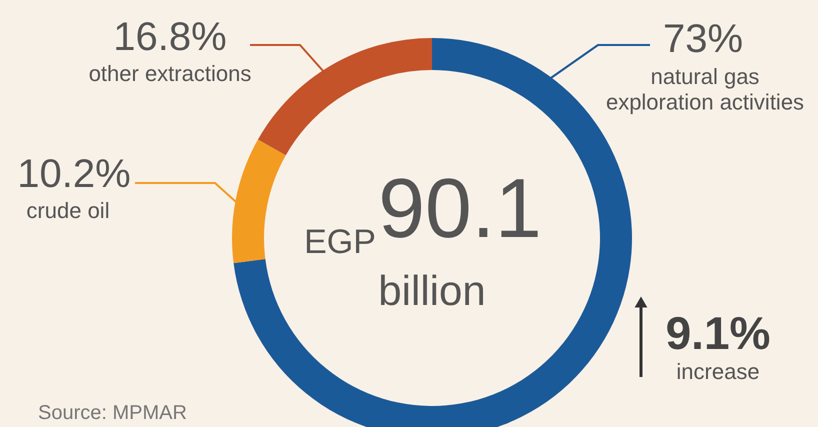 The width and height of the screenshot is (818, 427). Describe the element at coordinates (74, 174) in the screenshot. I see `data-label: 10.2%` at that location.